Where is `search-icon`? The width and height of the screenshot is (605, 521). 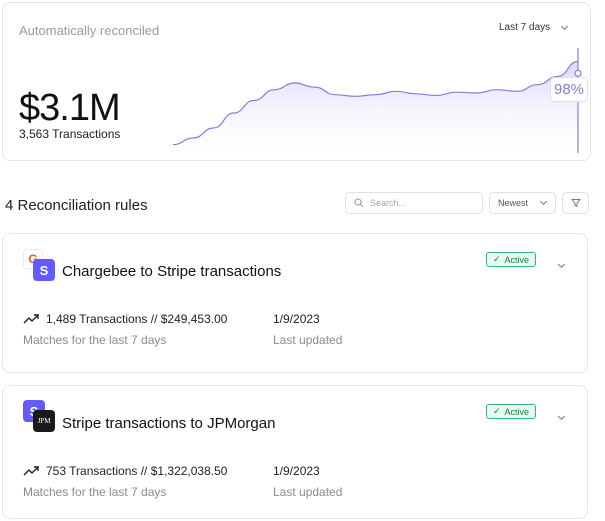
search-icon is located at coordinates (359, 203).